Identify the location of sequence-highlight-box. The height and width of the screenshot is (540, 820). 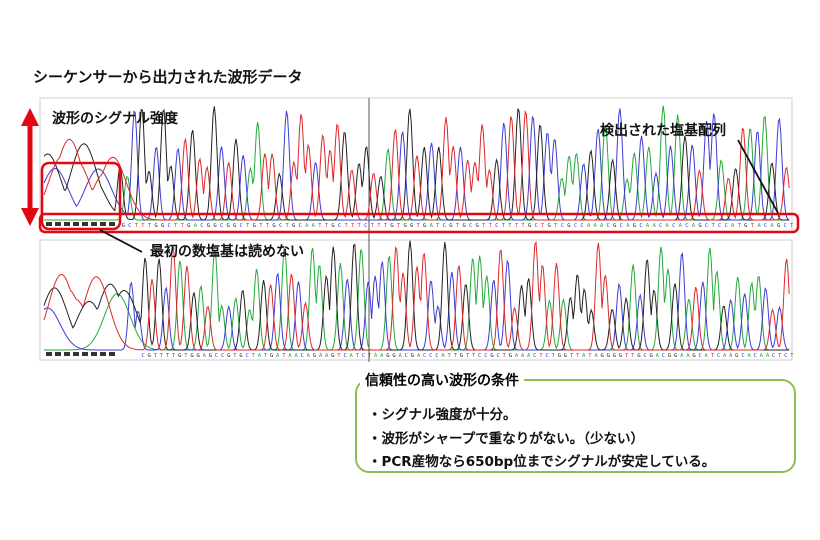
(419, 223).